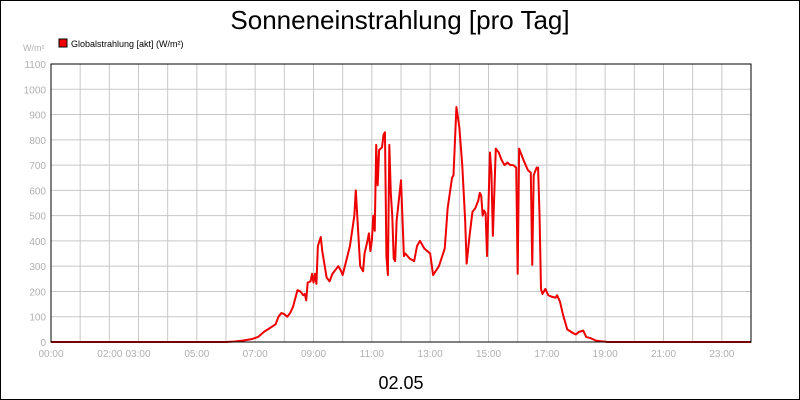  Describe the element at coordinates (37, 141) in the screenshot. I see `y-tick-label: 800` at that location.